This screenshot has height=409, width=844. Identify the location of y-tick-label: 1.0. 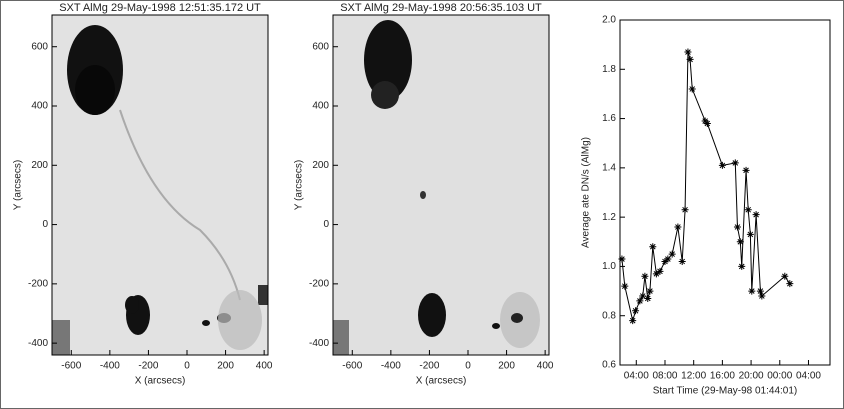
(609, 266).